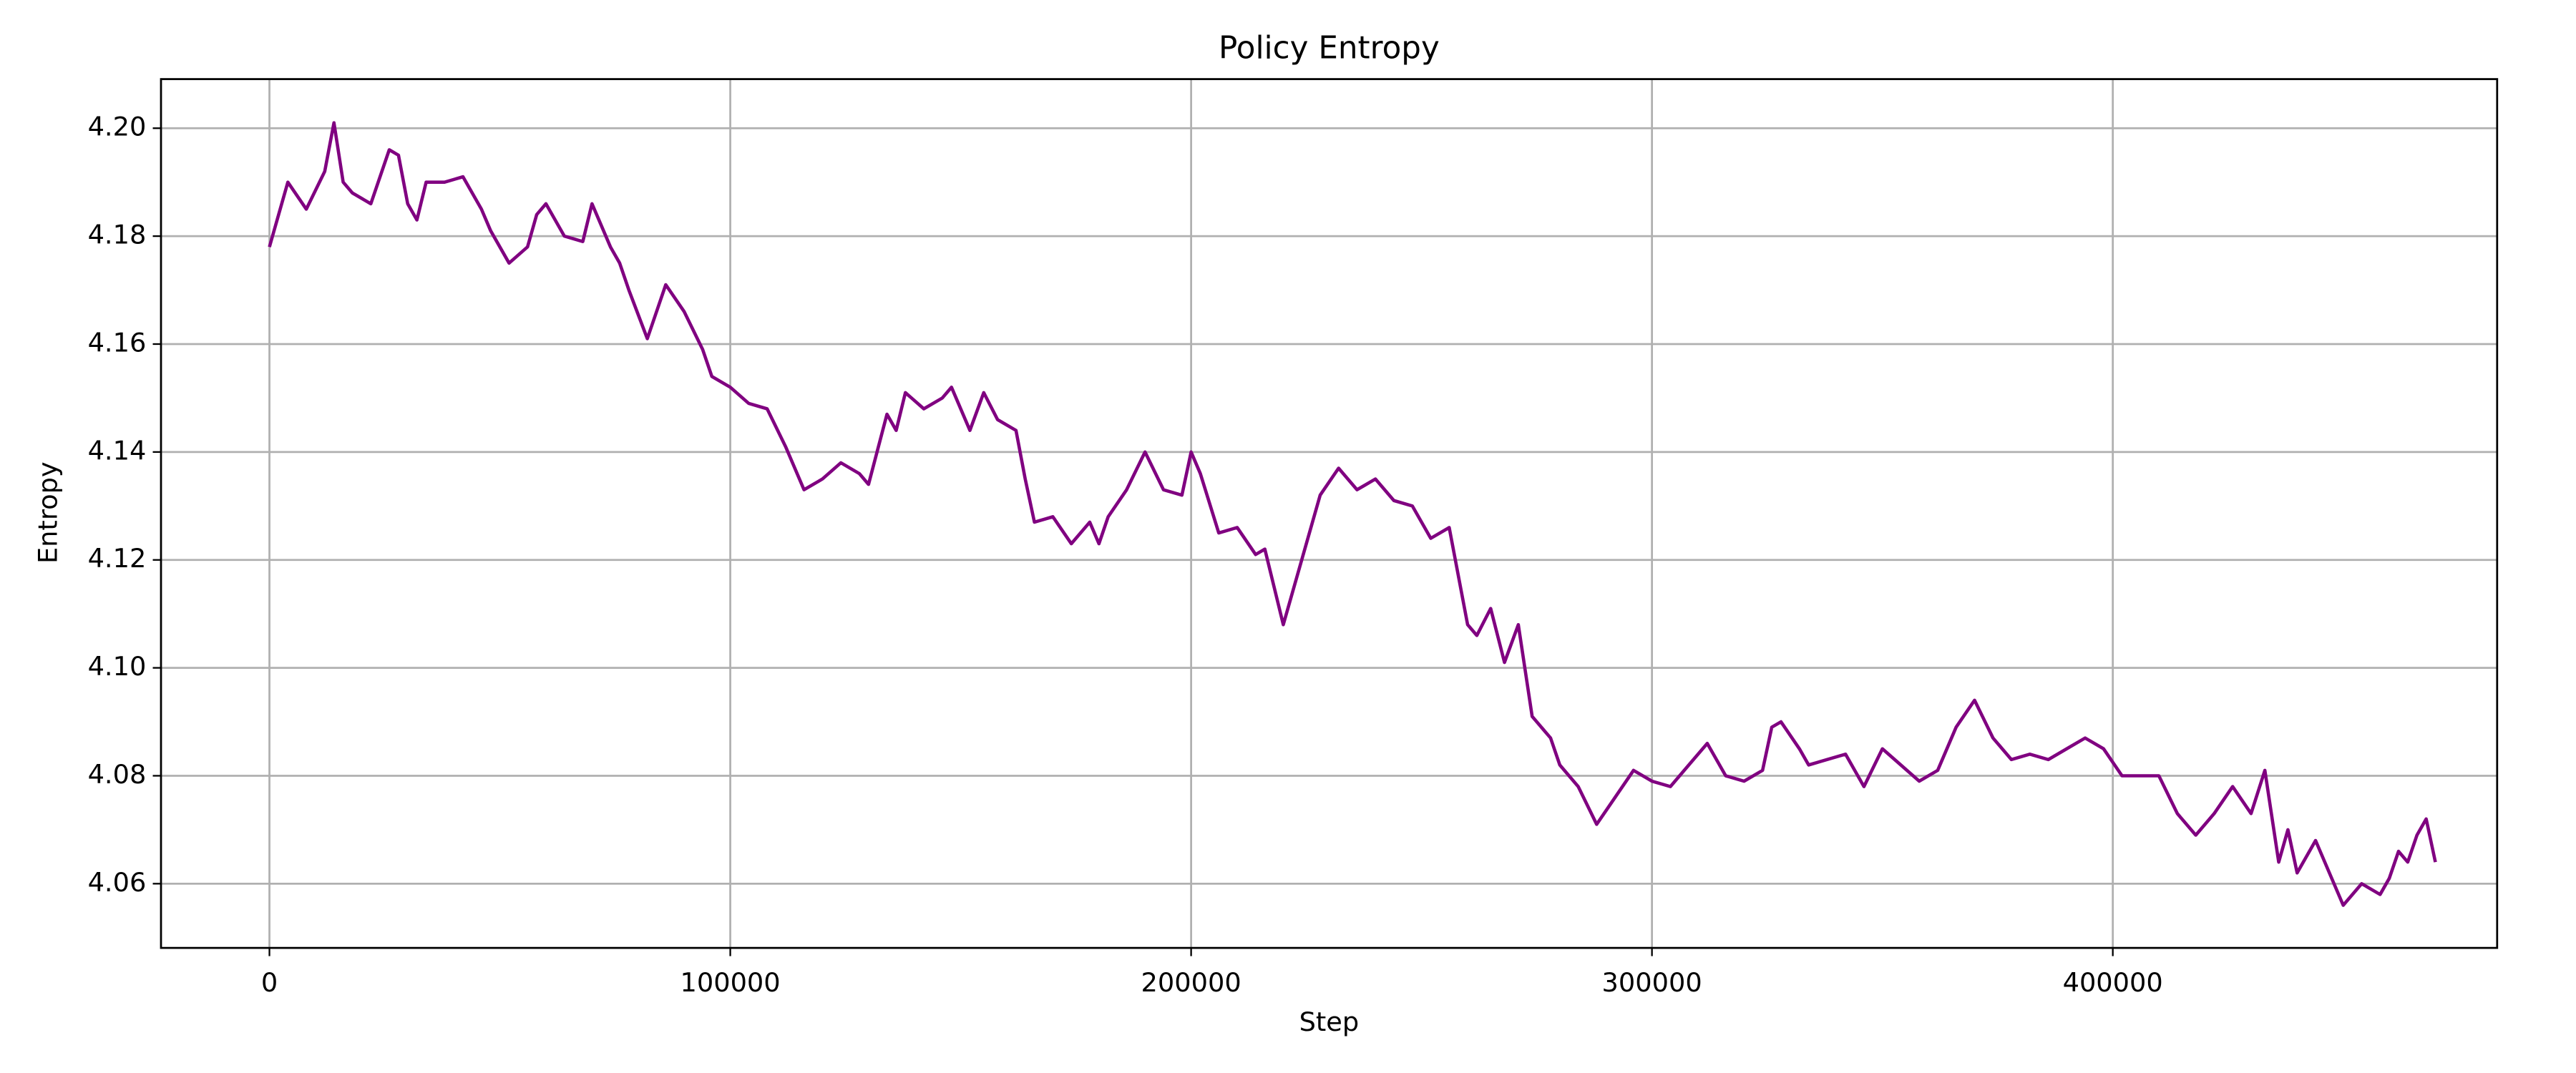 This screenshot has height=1073, width=2576. What do you see at coordinates (269, 983) in the screenshot?
I see `x-tick-label: 0` at bounding box center [269, 983].